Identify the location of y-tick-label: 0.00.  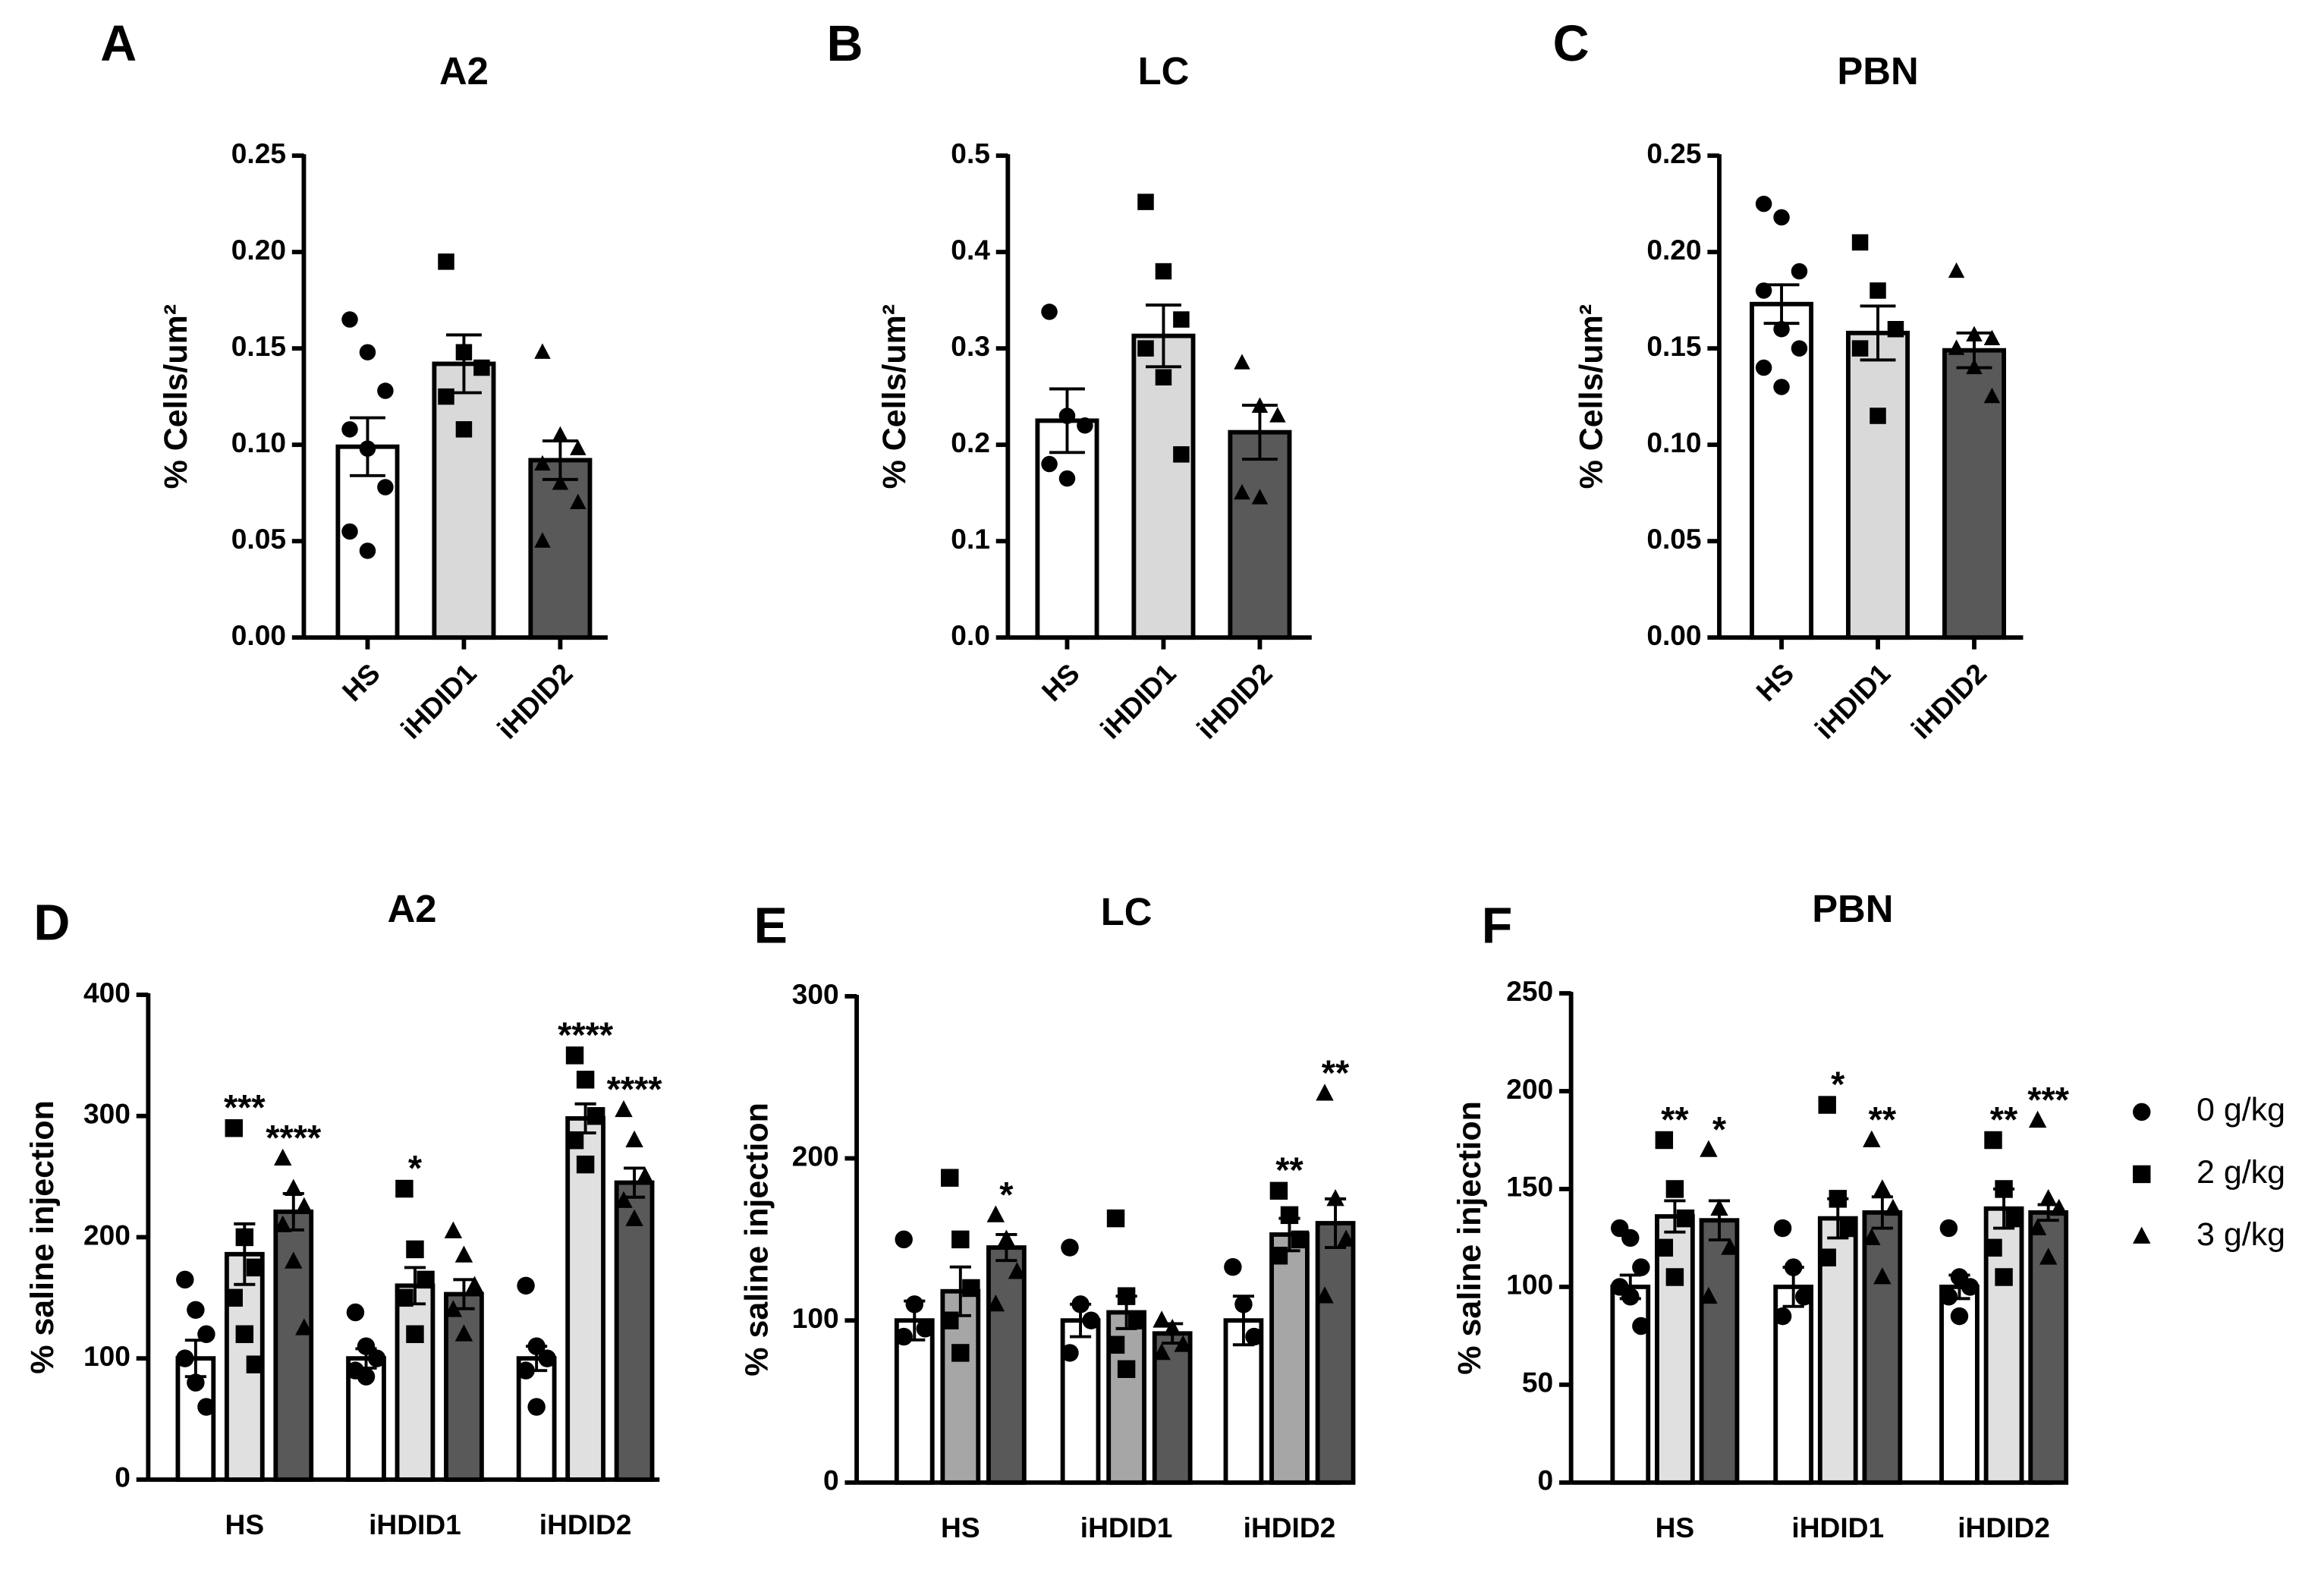
(1673, 635).